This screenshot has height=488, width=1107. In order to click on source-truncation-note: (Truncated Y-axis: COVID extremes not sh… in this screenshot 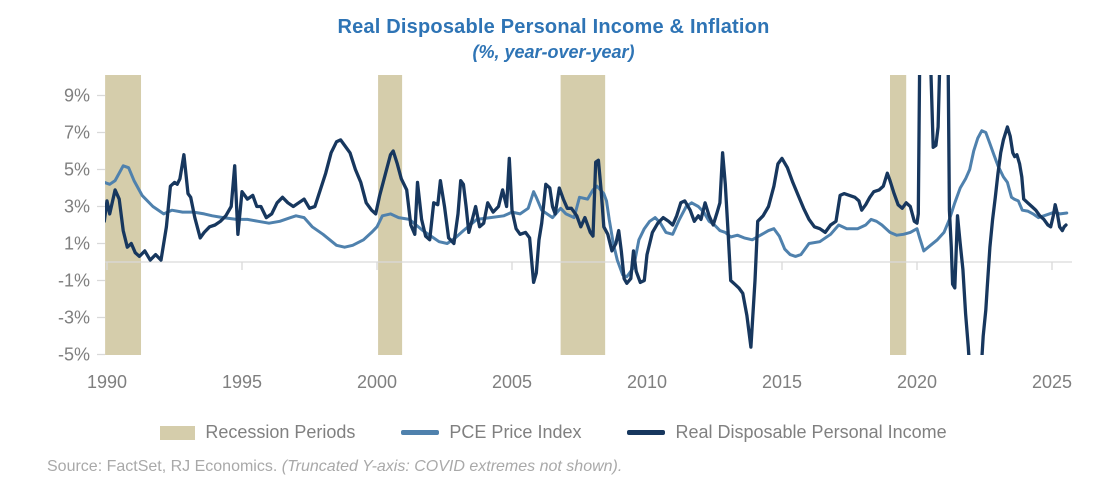, I will do `click(452, 466)`.